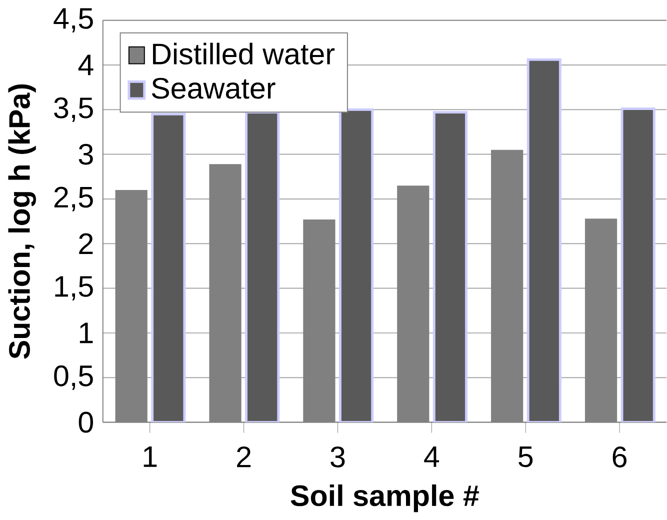 Image resolution: width=667 pixels, height=520 pixels. What do you see at coordinates (22, 221) in the screenshot?
I see `y-axis-title: Suction, log h (kPa)` at bounding box center [22, 221].